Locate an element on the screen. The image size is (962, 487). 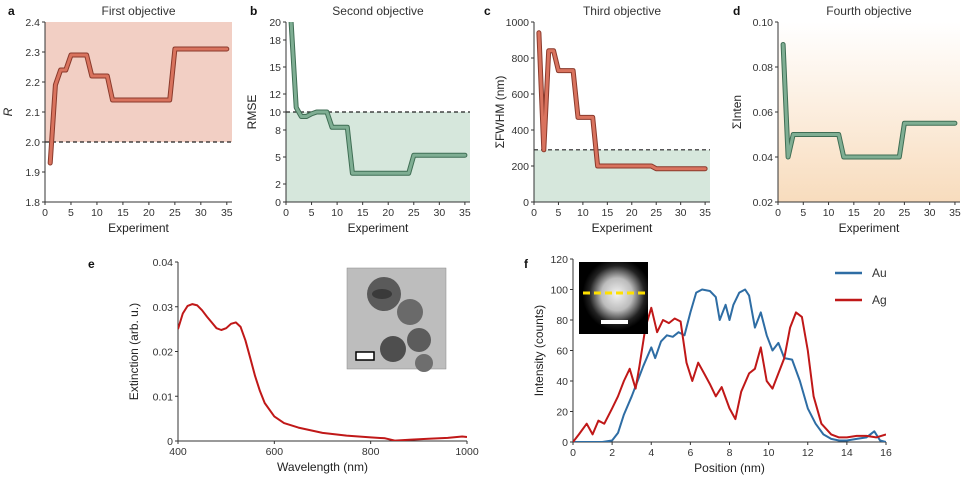
panel-letter: a is located at coordinates (11, 11).